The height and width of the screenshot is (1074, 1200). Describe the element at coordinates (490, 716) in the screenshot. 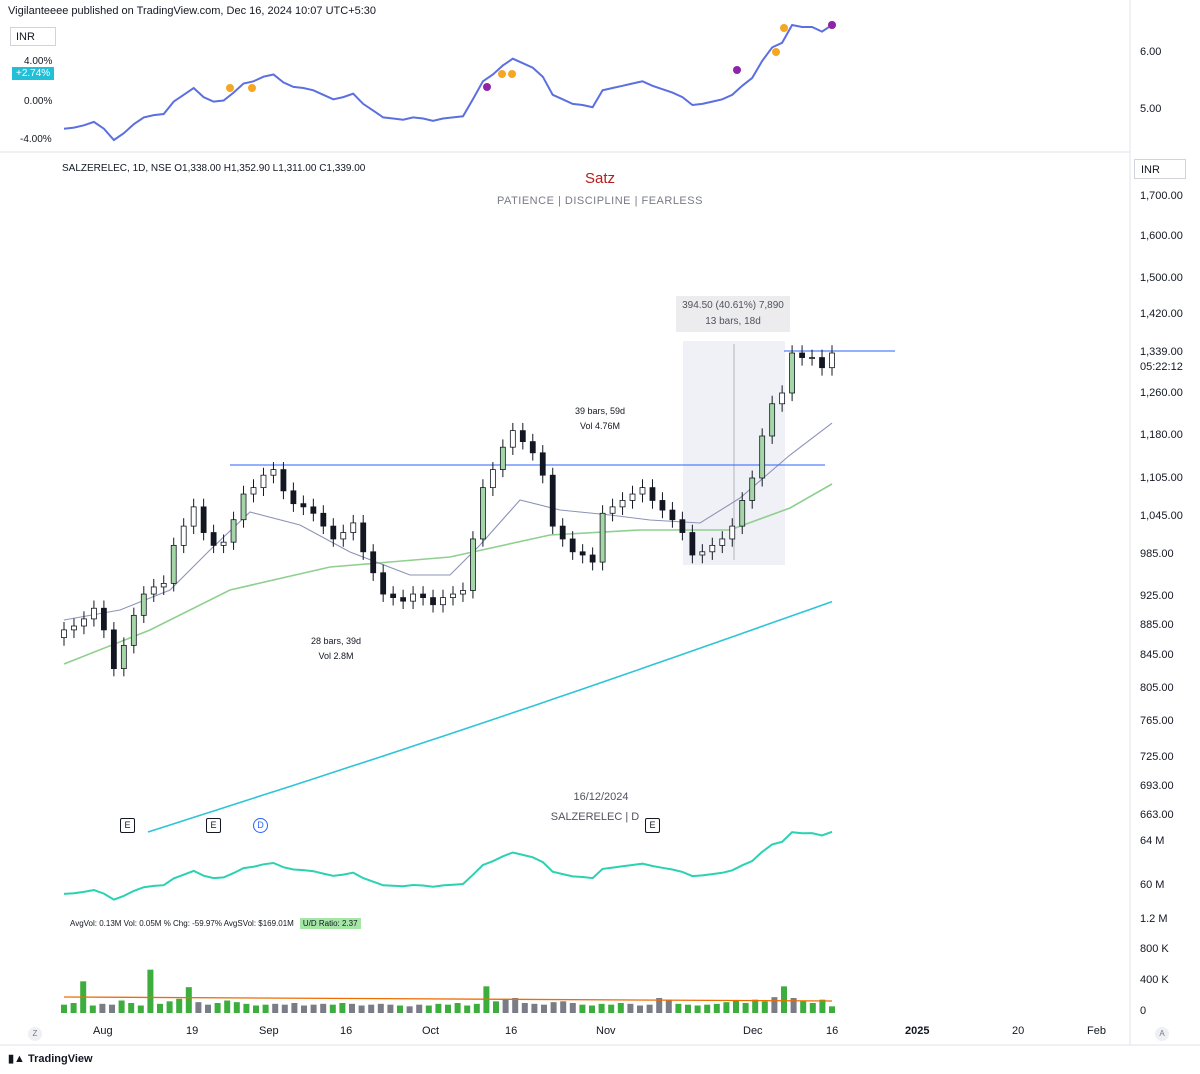

I see `ma-200-line` at that location.